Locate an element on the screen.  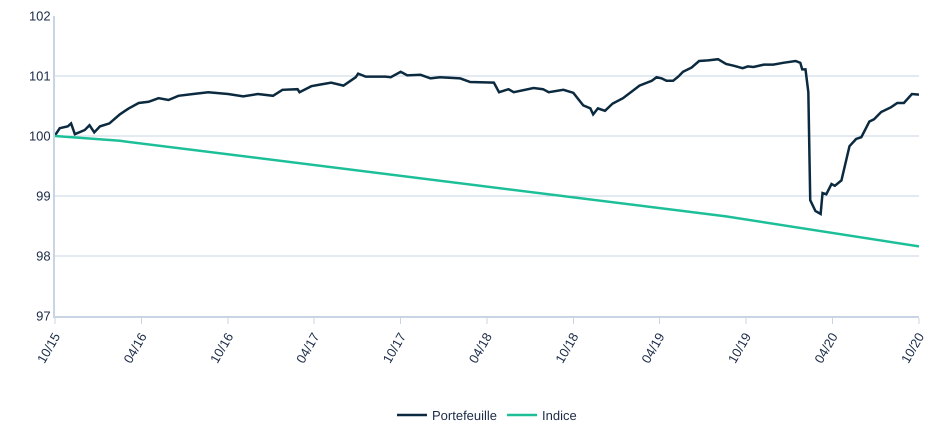
y-tick-label: 101 is located at coordinates (39, 76).